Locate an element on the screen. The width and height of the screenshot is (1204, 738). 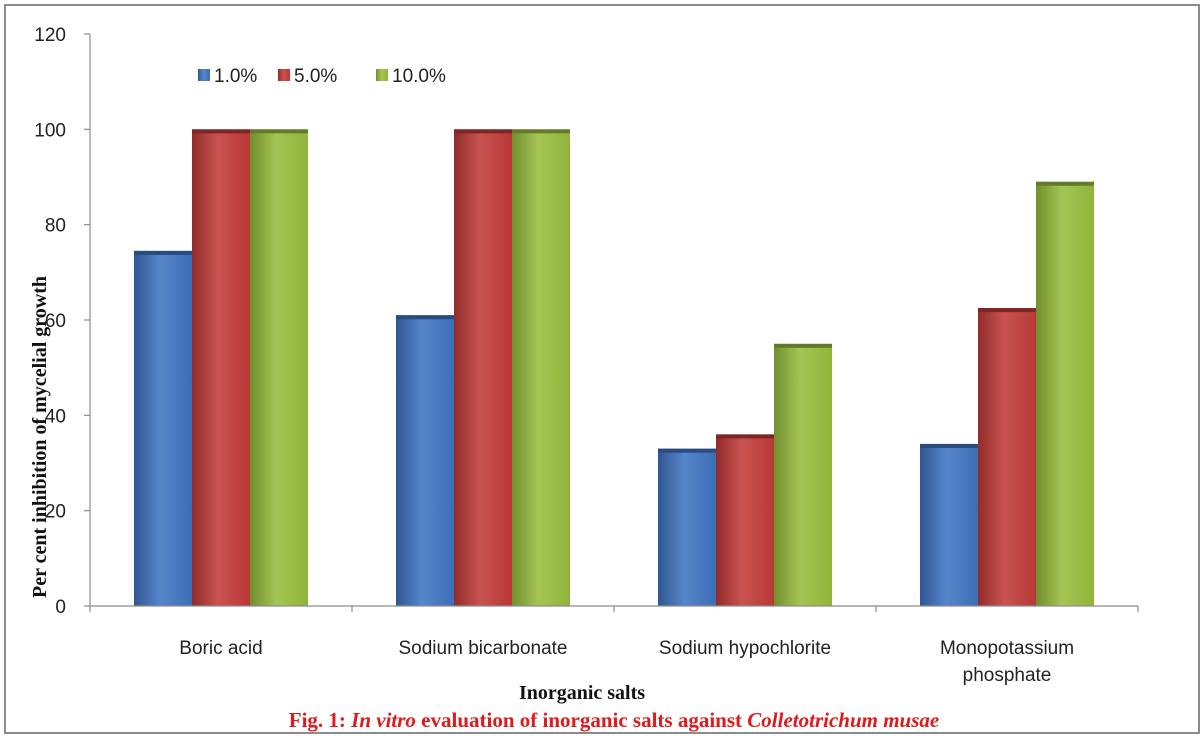
y-tick-label: 20 is located at coordinates (55, 512).